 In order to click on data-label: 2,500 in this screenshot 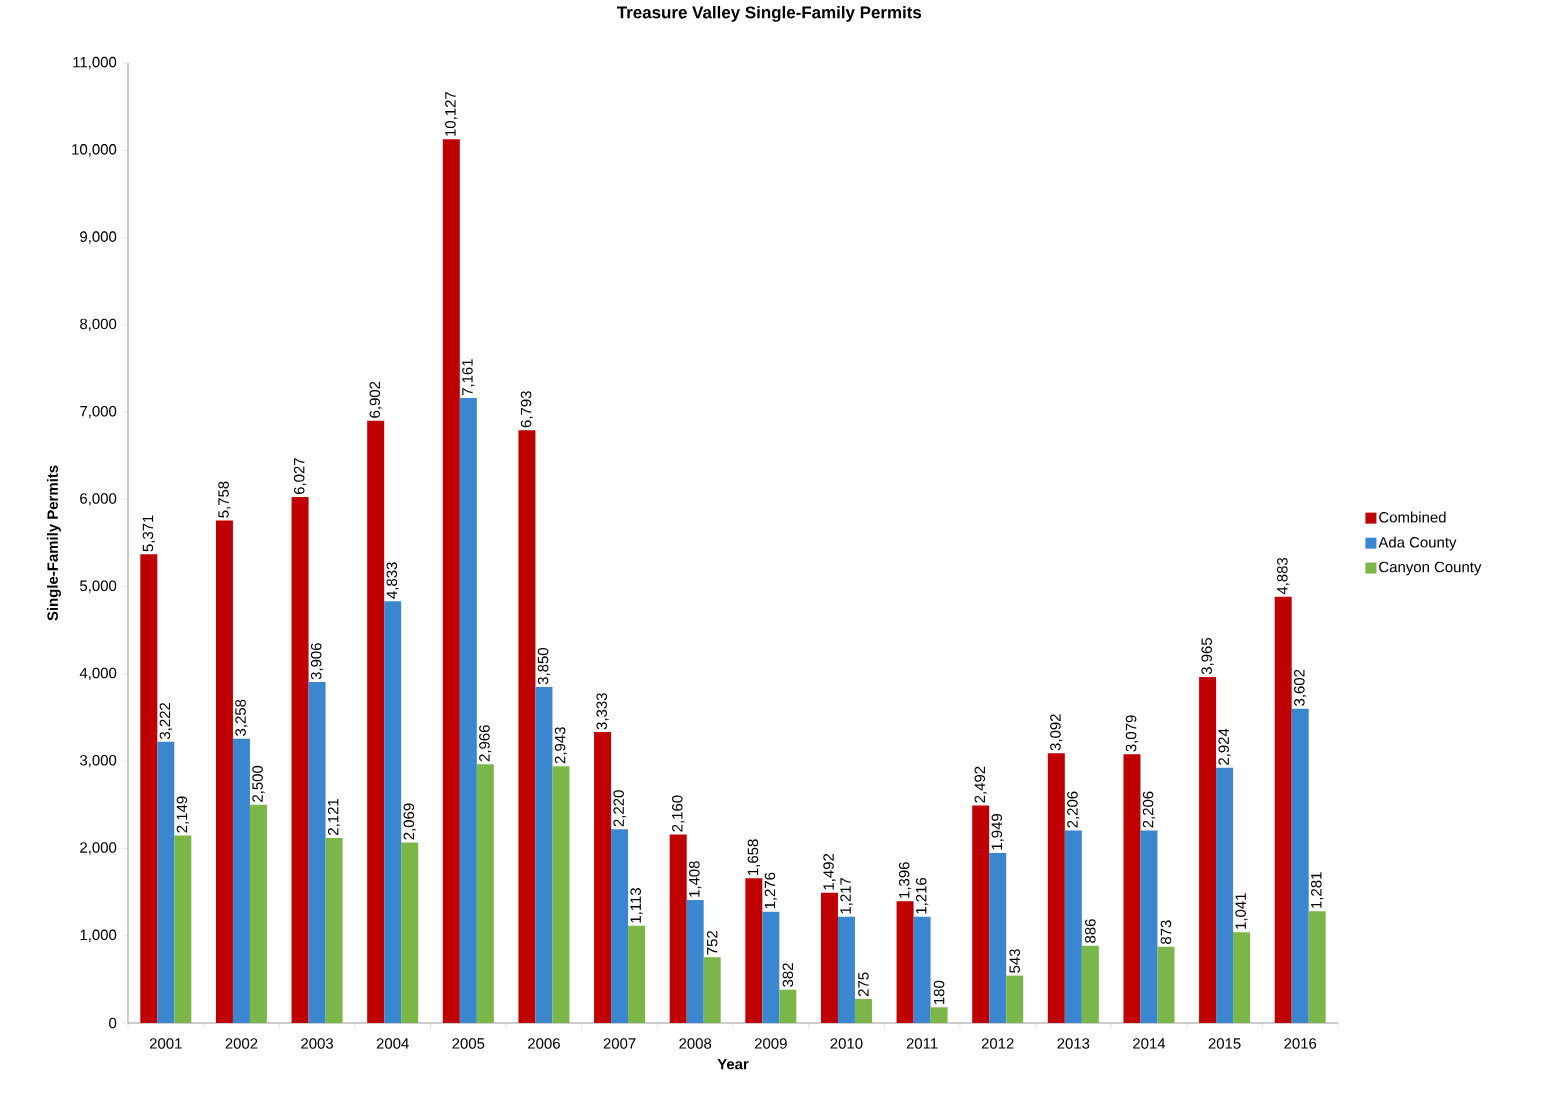, I will do `click(258, 783)`.